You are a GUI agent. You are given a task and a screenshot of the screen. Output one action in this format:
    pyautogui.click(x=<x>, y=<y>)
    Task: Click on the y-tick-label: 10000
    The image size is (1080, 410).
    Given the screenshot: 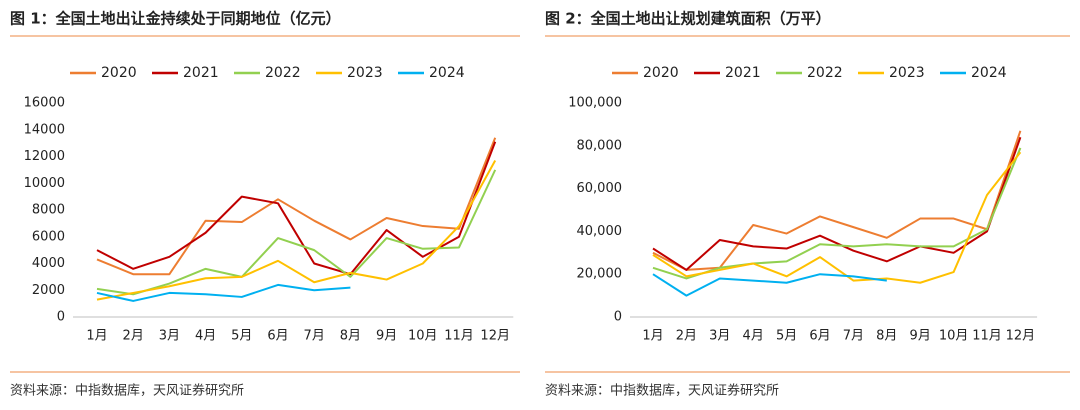 What is the action you would take?
    pyautogui.click(x=44, y=183)
    